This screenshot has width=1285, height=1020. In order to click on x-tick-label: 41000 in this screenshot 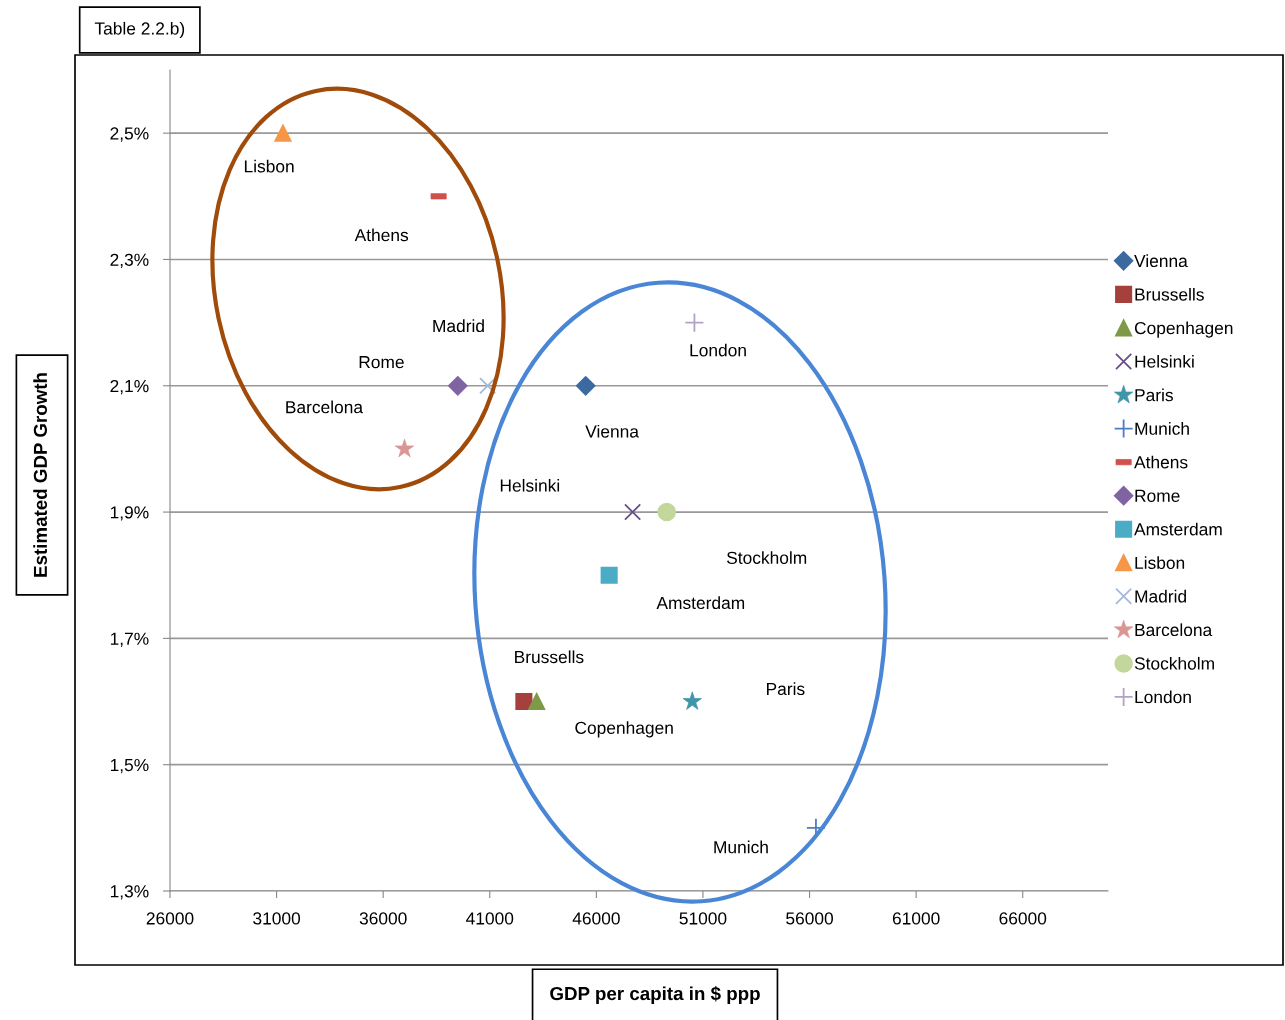, I will do `click(490, 918)`.